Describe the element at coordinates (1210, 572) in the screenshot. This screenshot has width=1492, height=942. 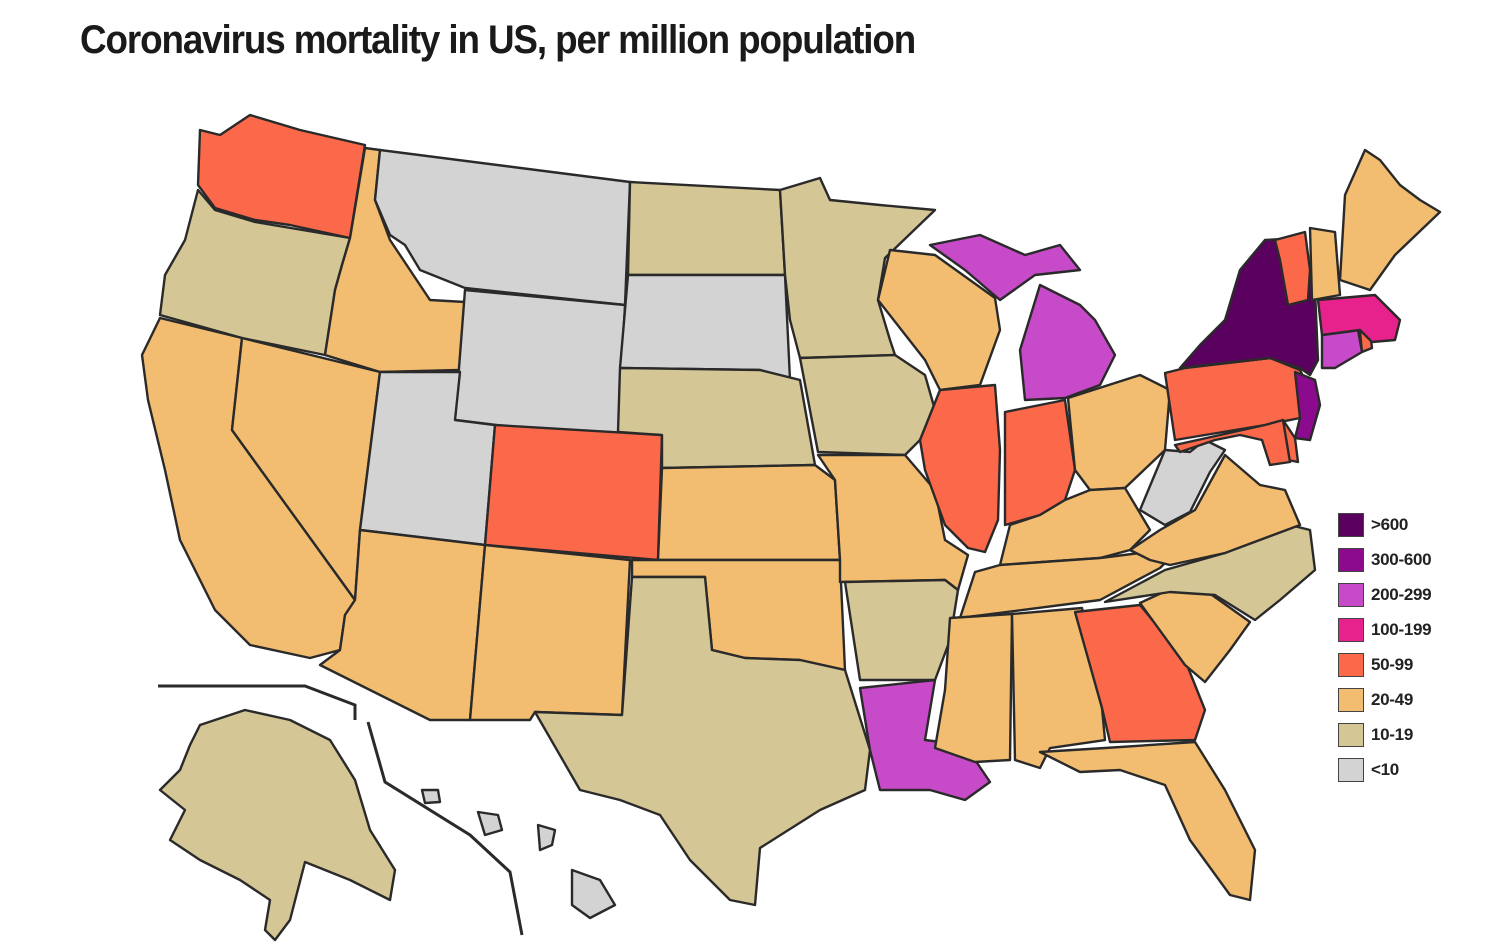
I see `state-north-carolina` at that location.